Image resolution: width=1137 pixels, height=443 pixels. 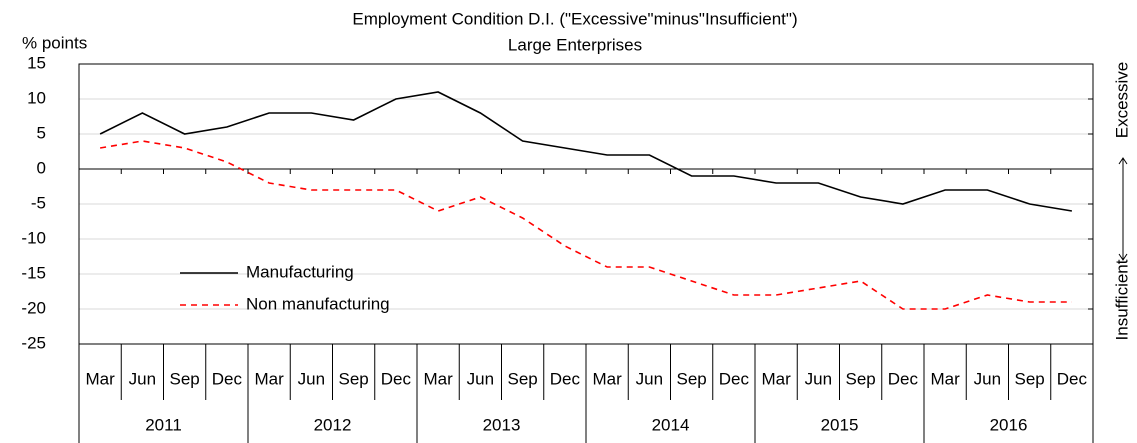 What do you see at coordinates (840, 424) in the screenshot?
I see `year-label: 2015` at bounding box center [840, 424].